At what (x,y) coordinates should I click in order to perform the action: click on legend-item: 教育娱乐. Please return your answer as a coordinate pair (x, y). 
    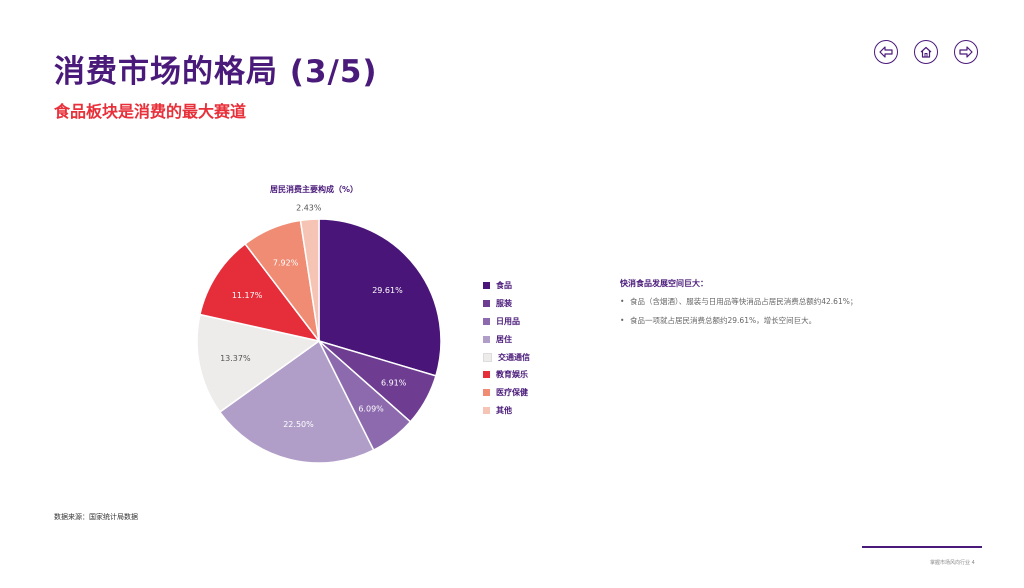
    Looking at the image, I should click on (506, 375).